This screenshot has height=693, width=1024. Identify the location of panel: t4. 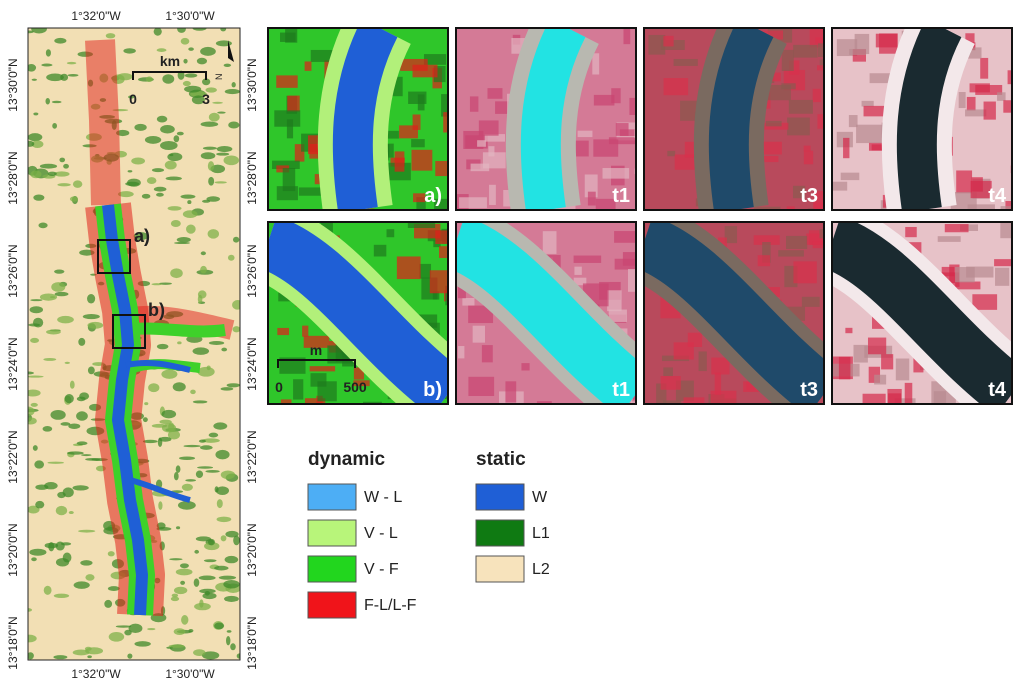
(922, 313).